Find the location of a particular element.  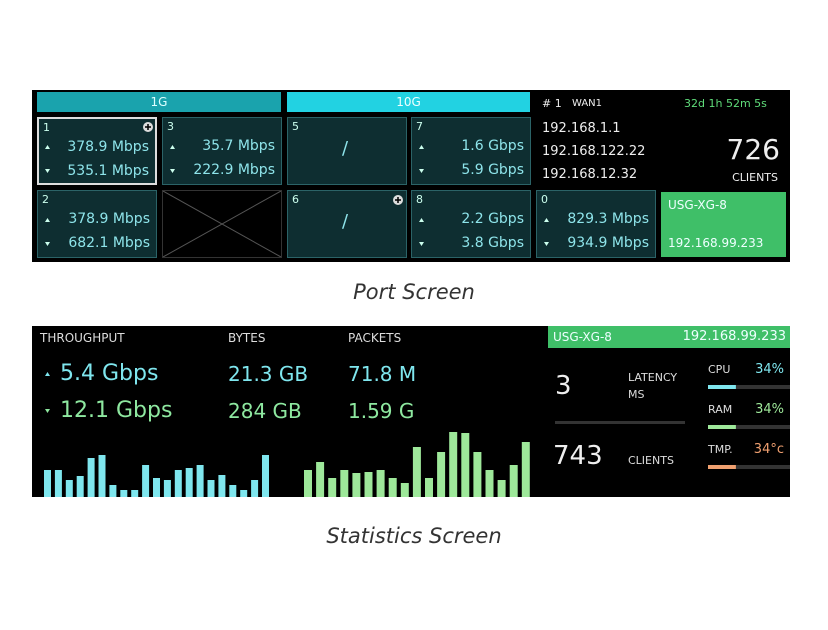

port-down: 535.1 Mbps is located at coordinates (108, 171).